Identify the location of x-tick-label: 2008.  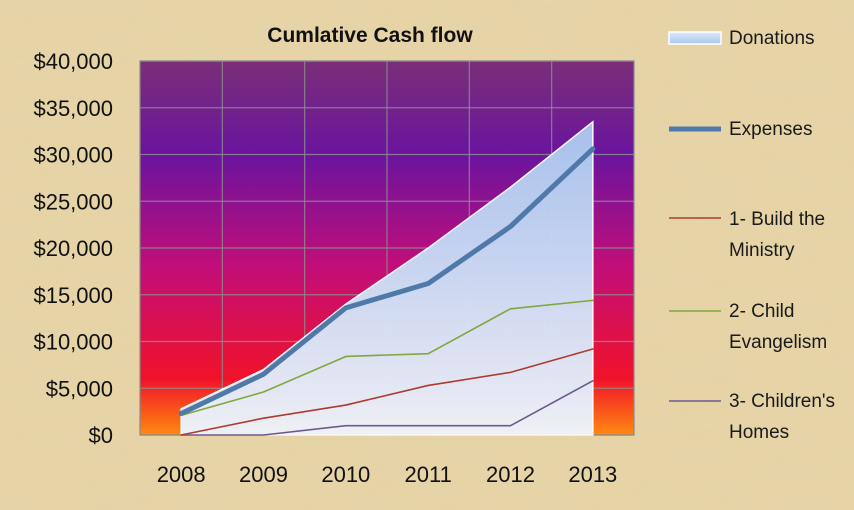
(181, 474).